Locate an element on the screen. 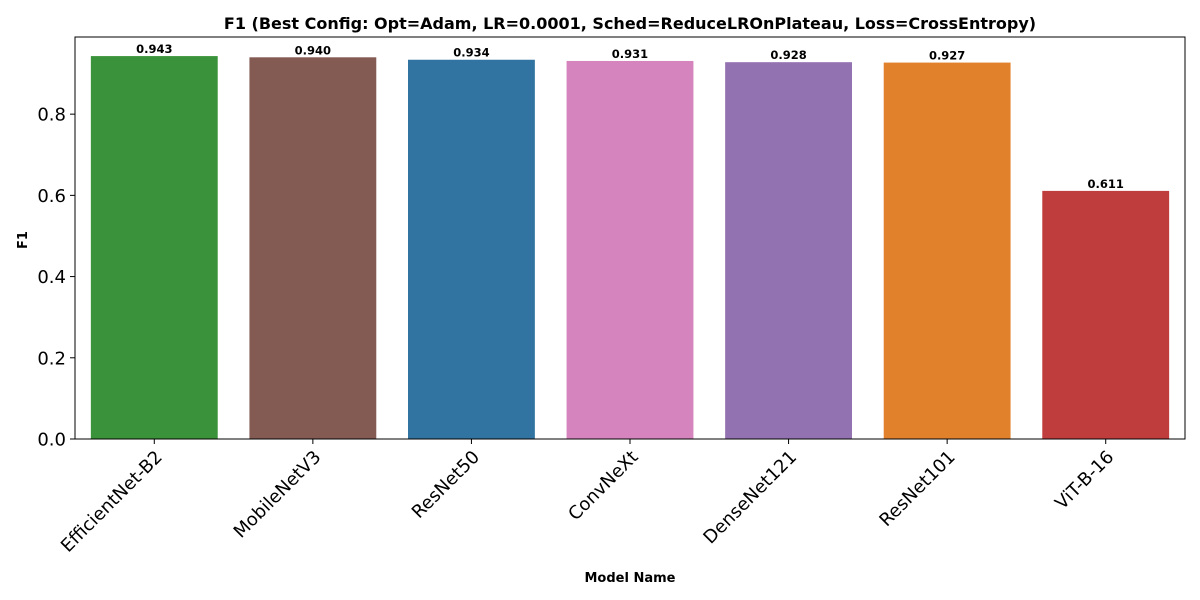 The width and height of the screenshot is (1200, 600). x-axis-label: Model Name is located at coordinates (630, 578).